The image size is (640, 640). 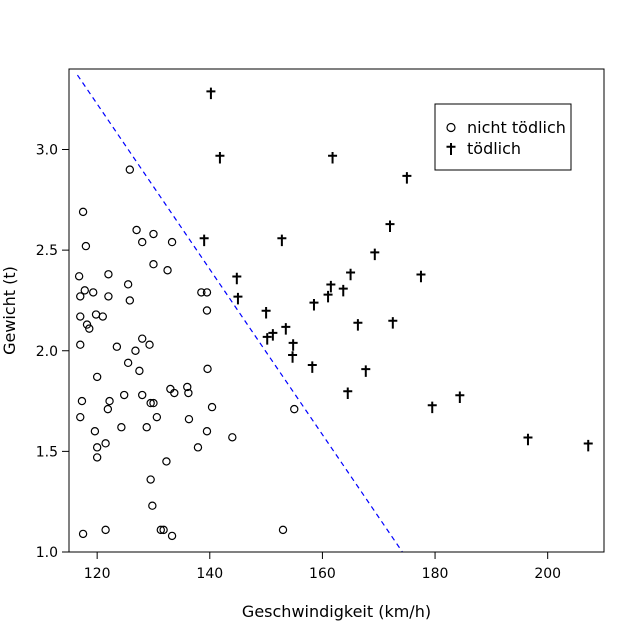 I want to click on legend-box, so click(x=503, y=137).